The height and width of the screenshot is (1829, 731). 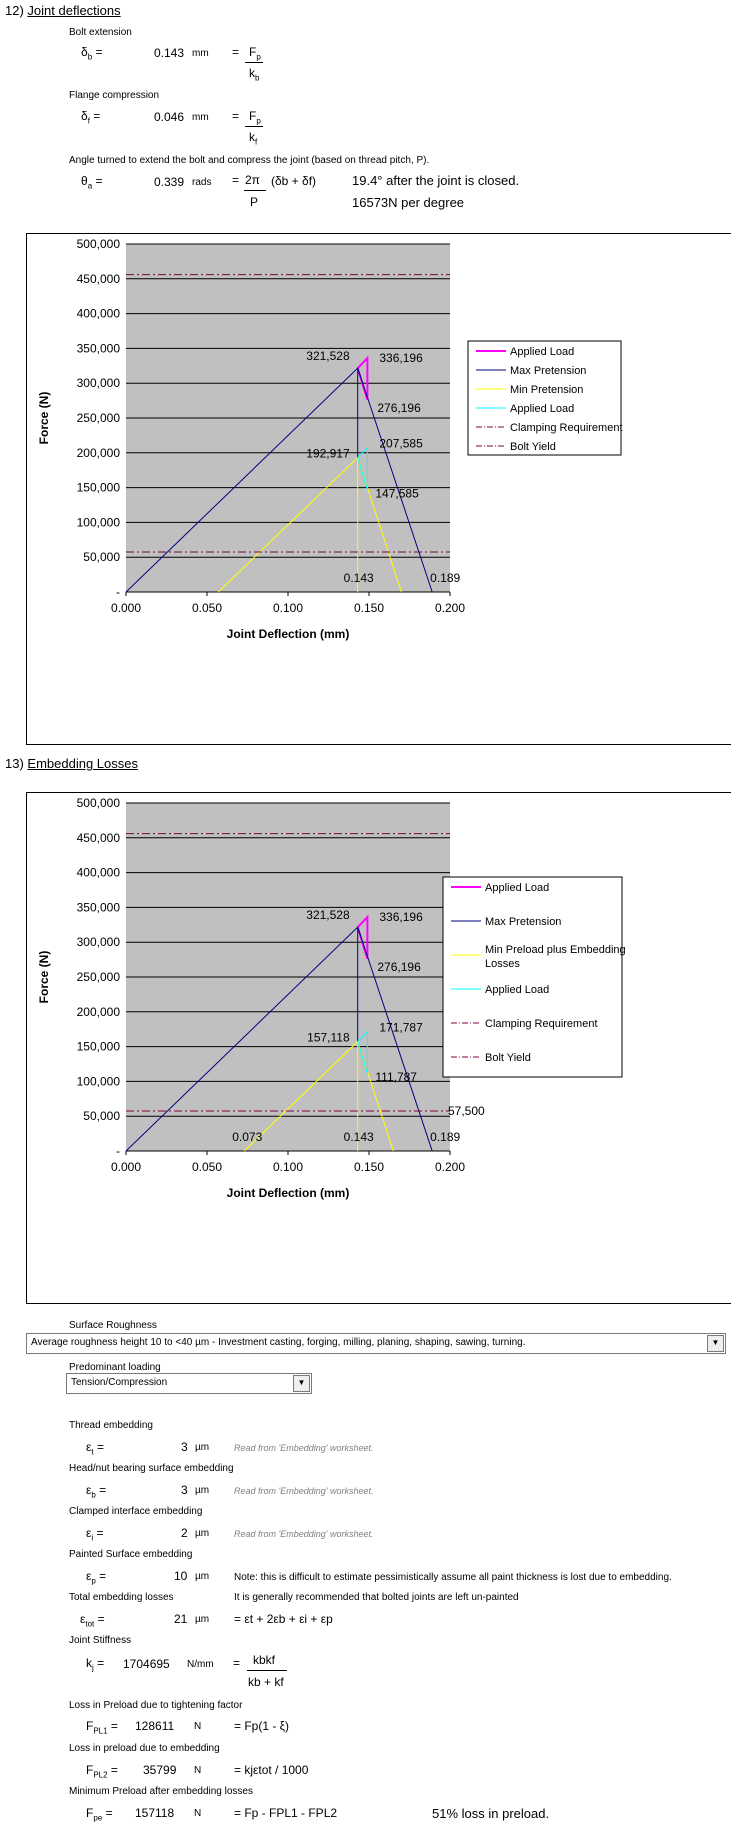 What do you see at coordinates (491, 1813) in the screenshot?
I see `fpe-note: 51% loss in preload.` at bounding box center [491, 1813].